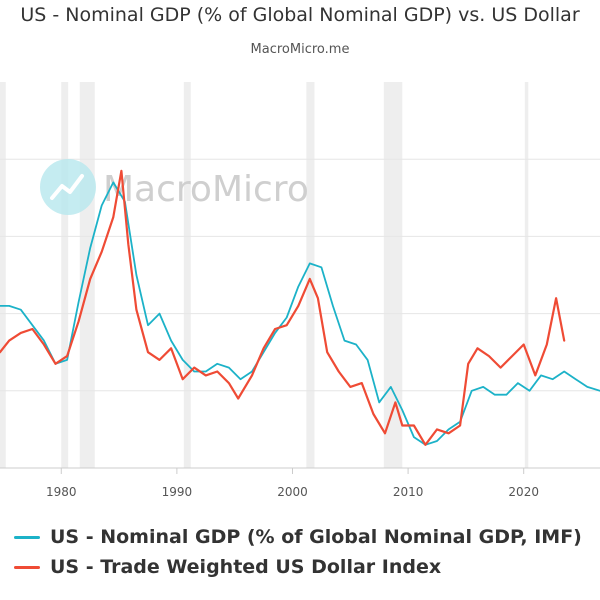 The height and width of the screenshot is (600, 600). I want to click on legend-swatch-gdp, so click(27, 537).